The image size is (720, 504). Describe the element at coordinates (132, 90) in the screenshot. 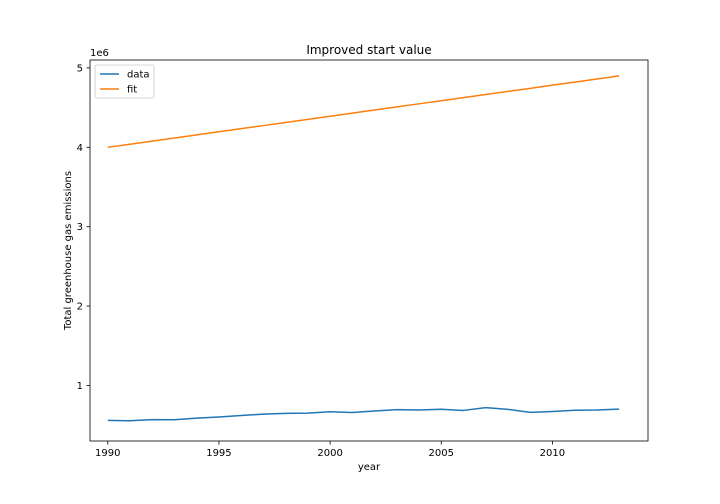

I see `legend-label-fit: fit` at that location.